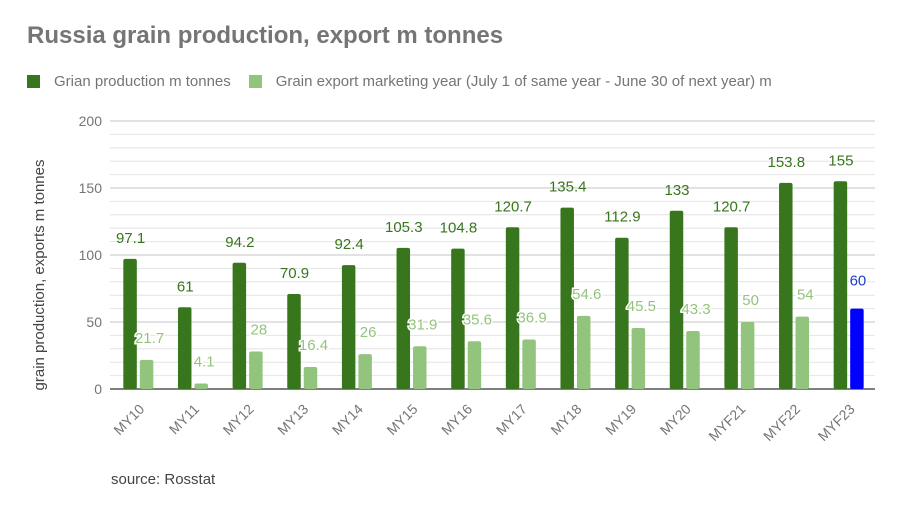  Describe the element at coordinates (91, 121) in the screenshot. I see `y-tick-label: 200` at that location.